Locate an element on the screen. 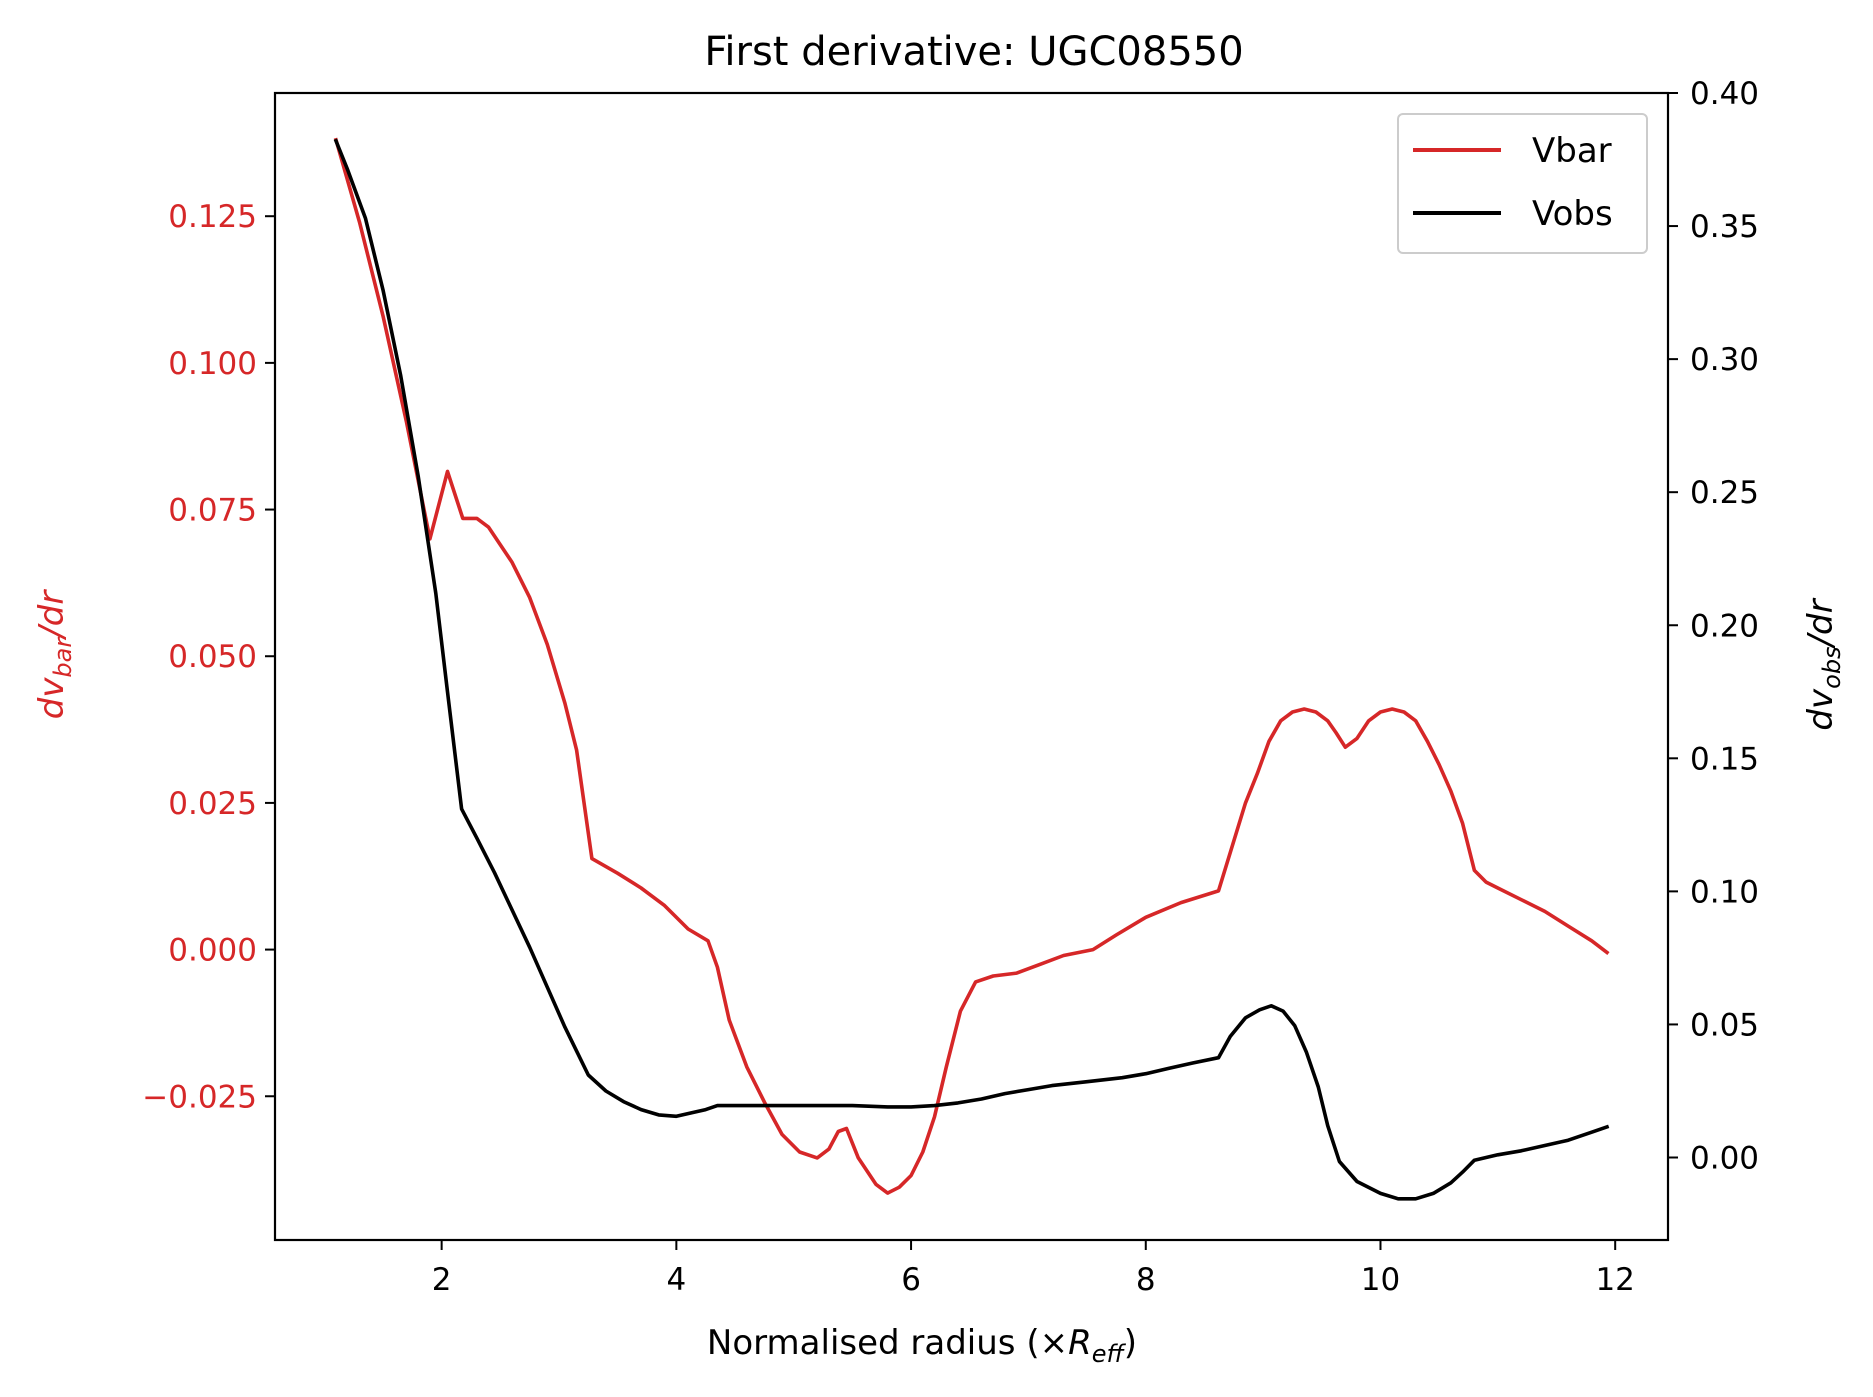 This screenshot has width=1873, height=1397. legend-label-vobs: Vobs is located at coordinates (1572, 214).